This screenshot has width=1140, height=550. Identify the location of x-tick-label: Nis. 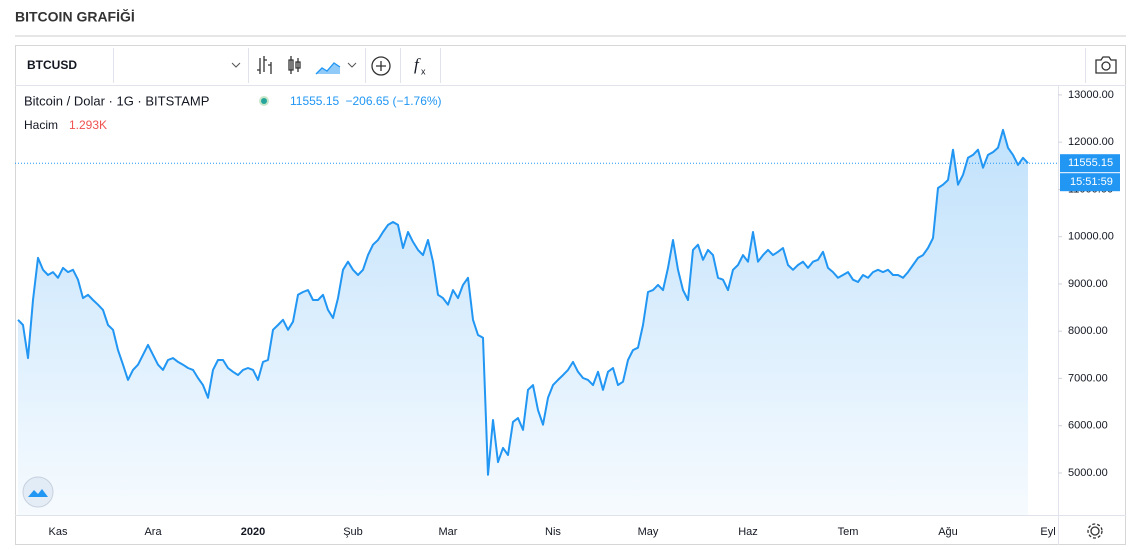
(553, 532).